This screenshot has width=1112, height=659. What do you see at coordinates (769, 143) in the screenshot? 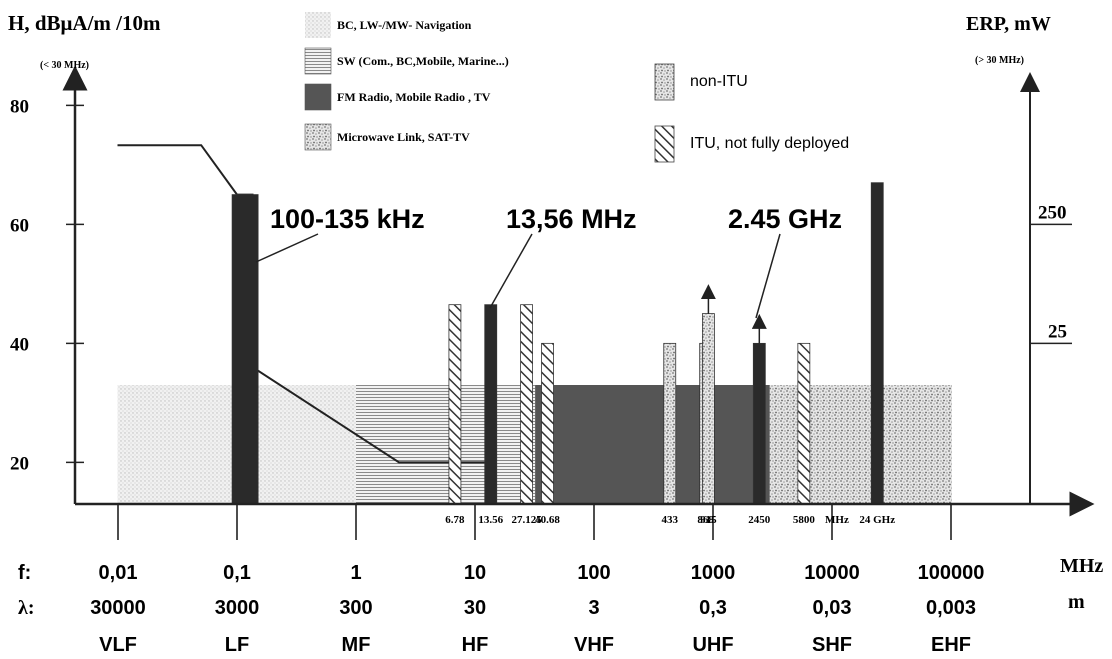
I see `legend-extra-label-1: ITU, not fully deployed` at bounding box center [769, 143].